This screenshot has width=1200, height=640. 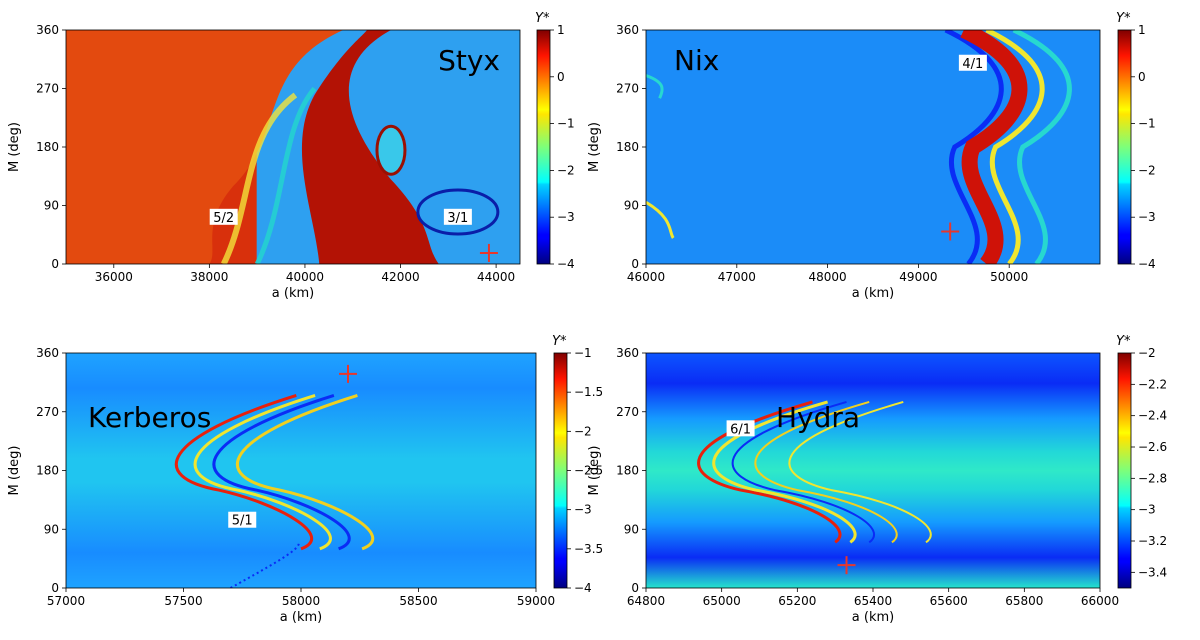 What do you see at coordinates (588, 471) in the screenshot?
I see `colorbar-tick-label: −2.5` at bounding box center [588, 471].